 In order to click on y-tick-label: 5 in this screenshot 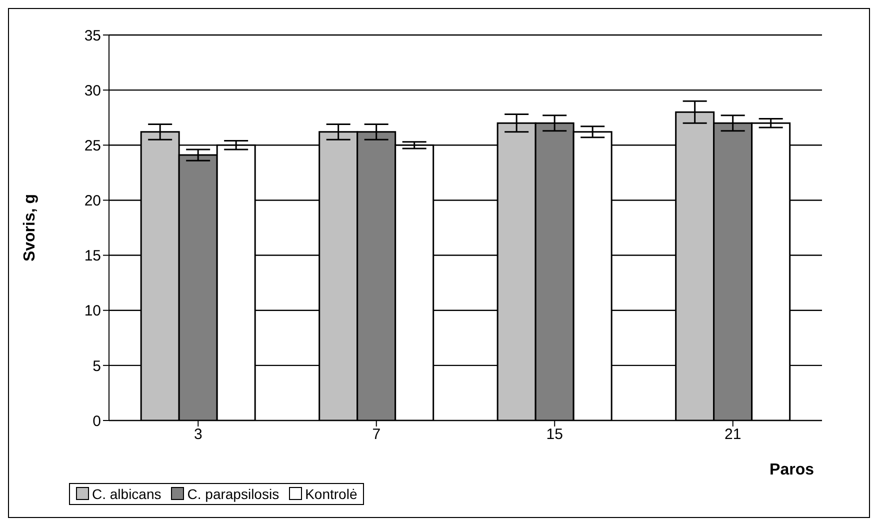, I will do `click(96, 366)`.